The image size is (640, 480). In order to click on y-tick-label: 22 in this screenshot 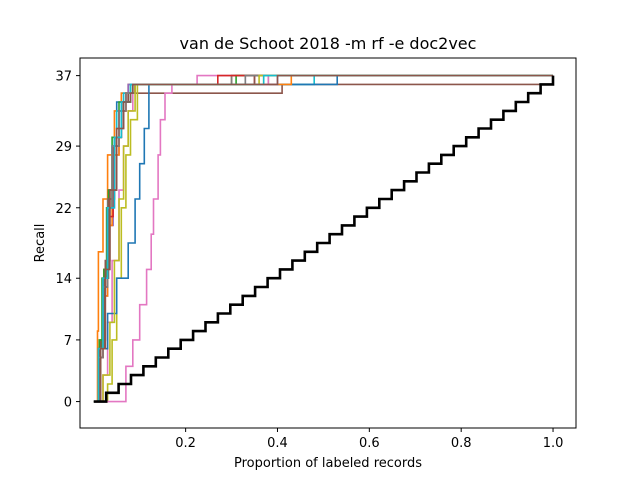, I will do `click(63, 209)`.